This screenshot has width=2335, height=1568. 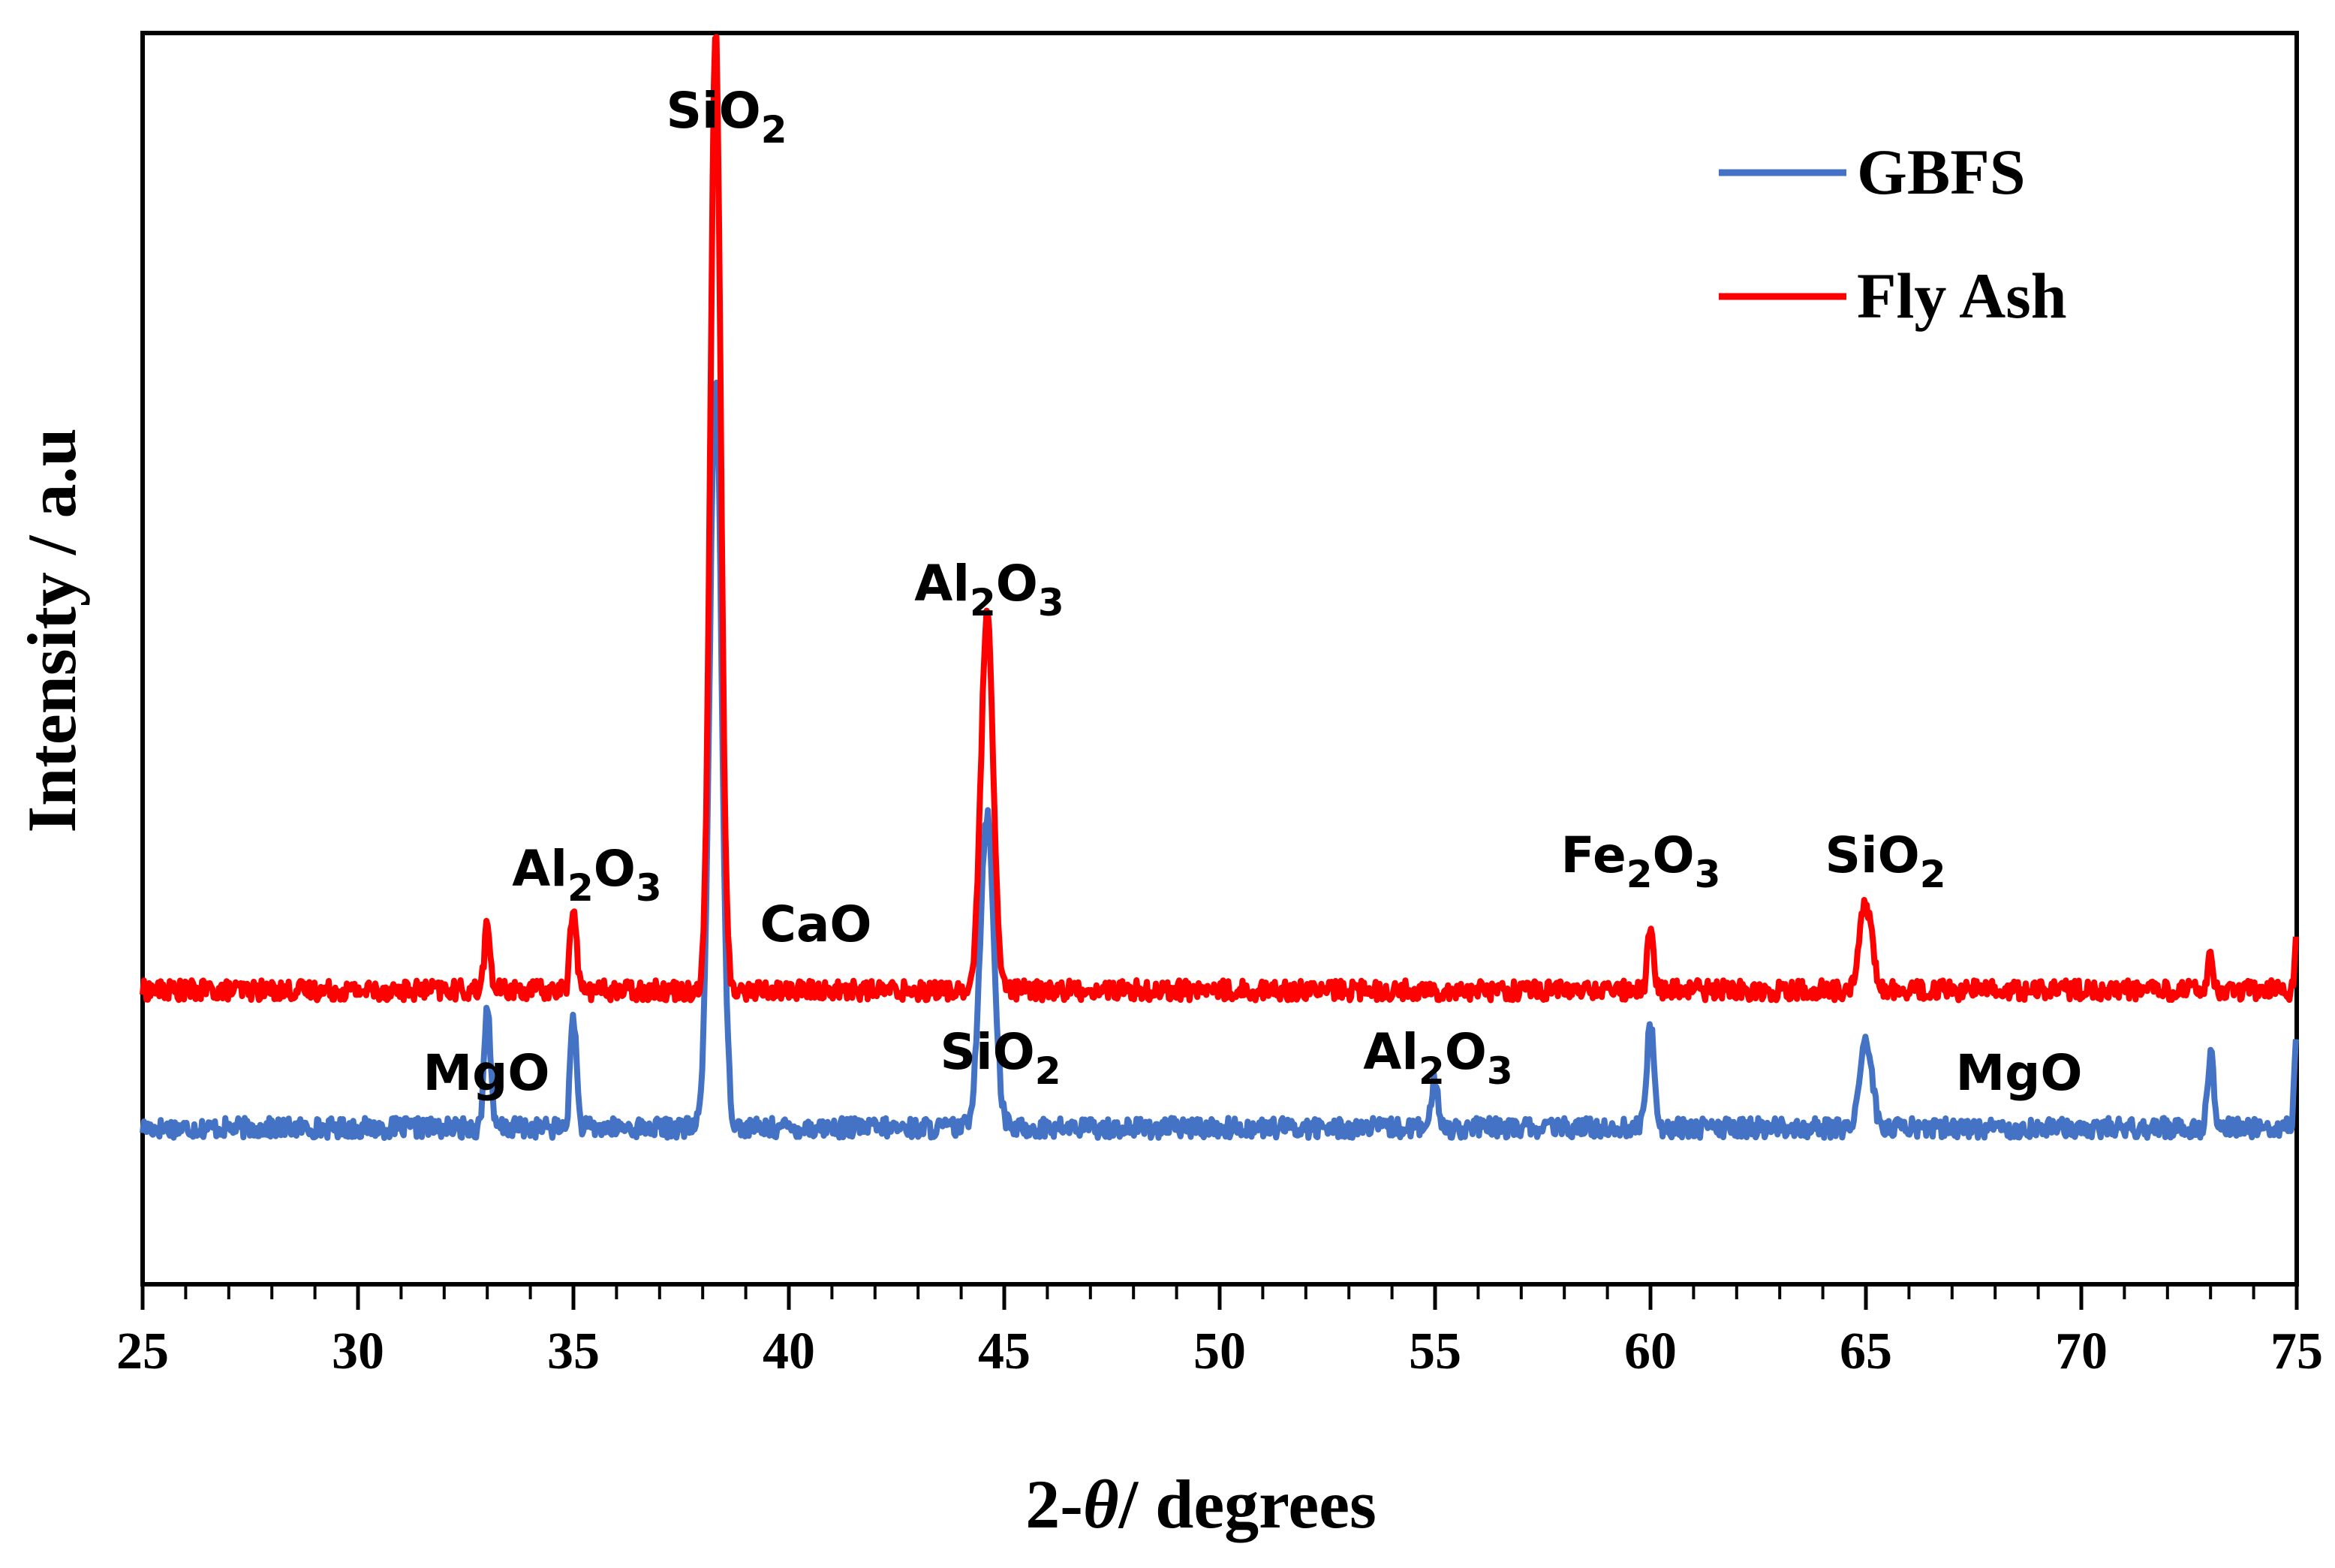 What do you see at coordinates (1641, 861) in the screenshot?
I see `annotation-fe2o3: Fe2O3` at bounding box center [1641, 861].